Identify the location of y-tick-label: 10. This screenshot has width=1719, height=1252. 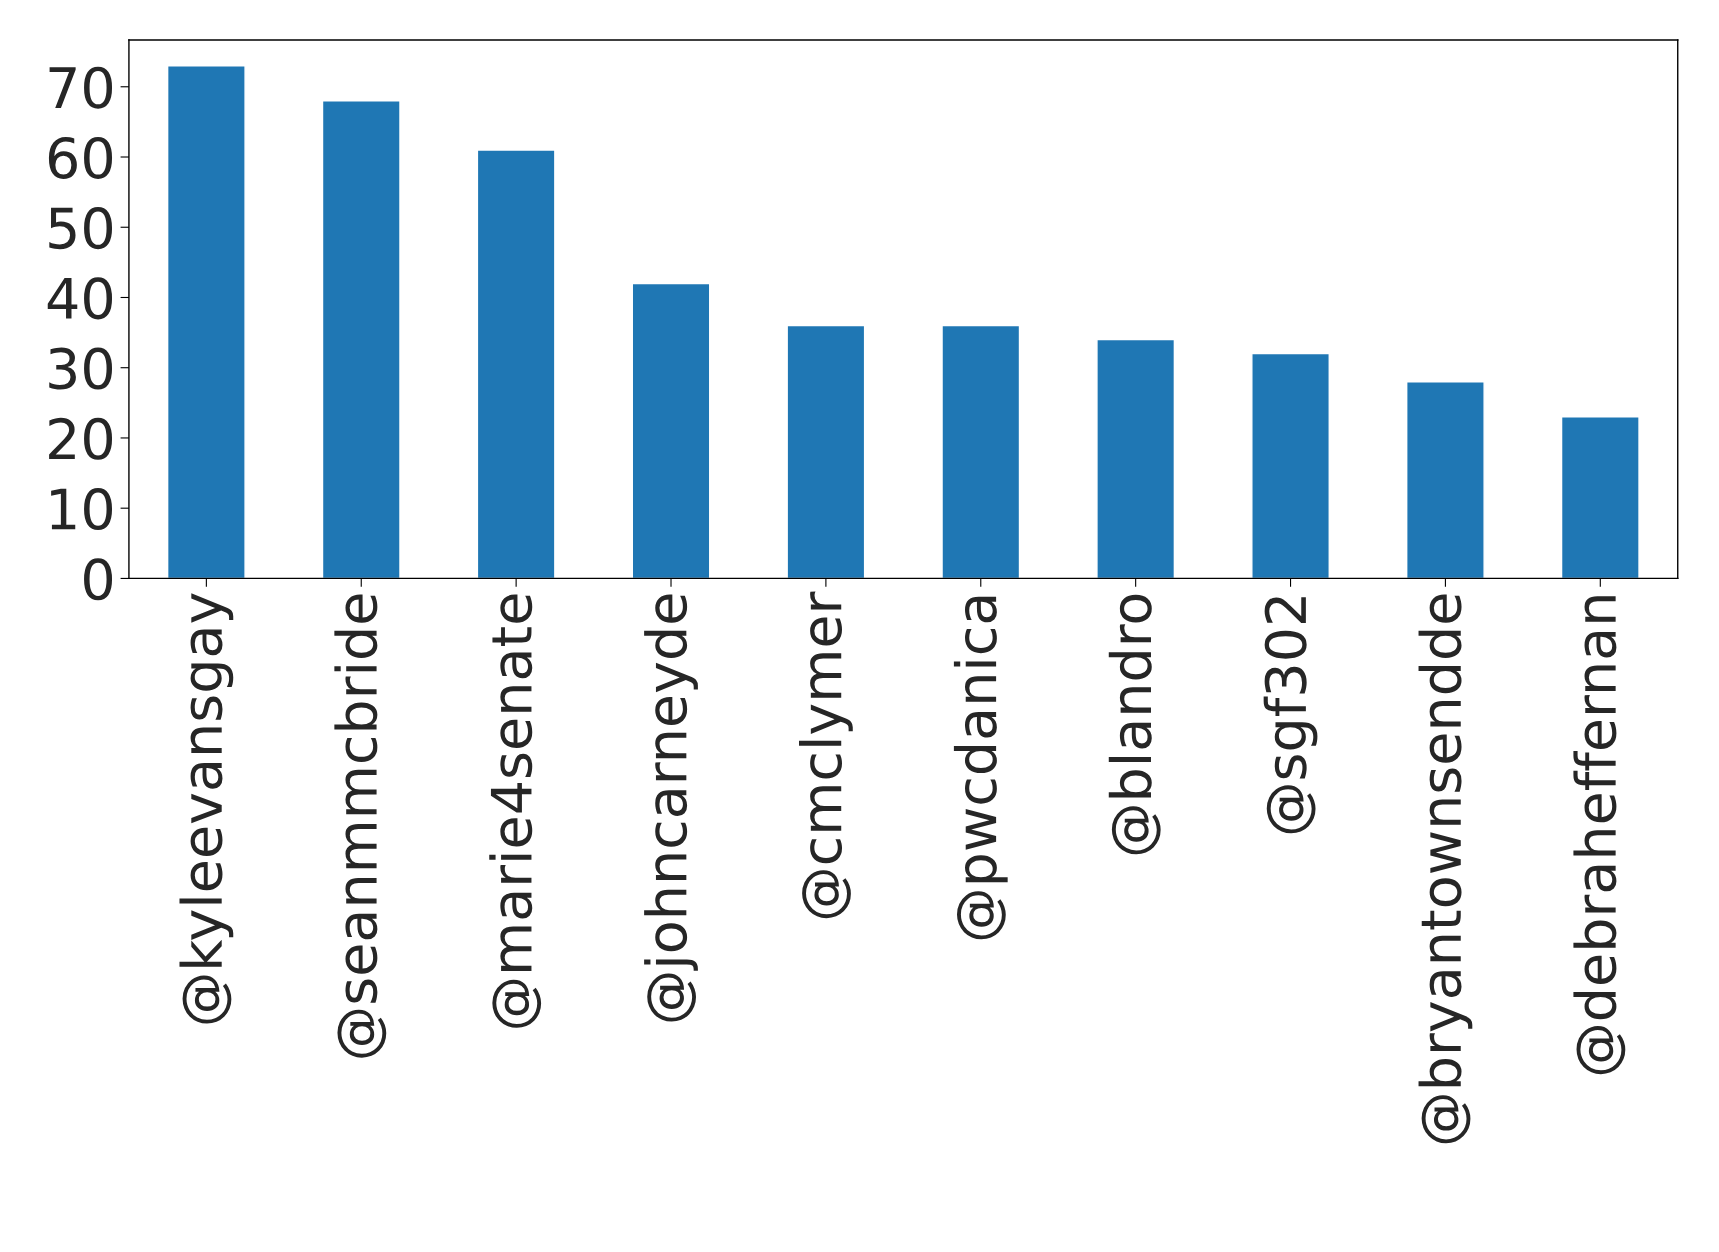
(82, 509).